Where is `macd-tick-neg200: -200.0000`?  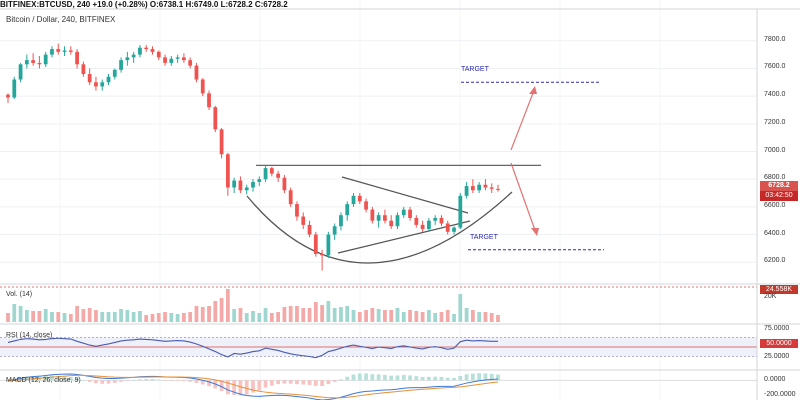
macd-tick-neg200: -200.0000 is located at coordinates (780, 394).